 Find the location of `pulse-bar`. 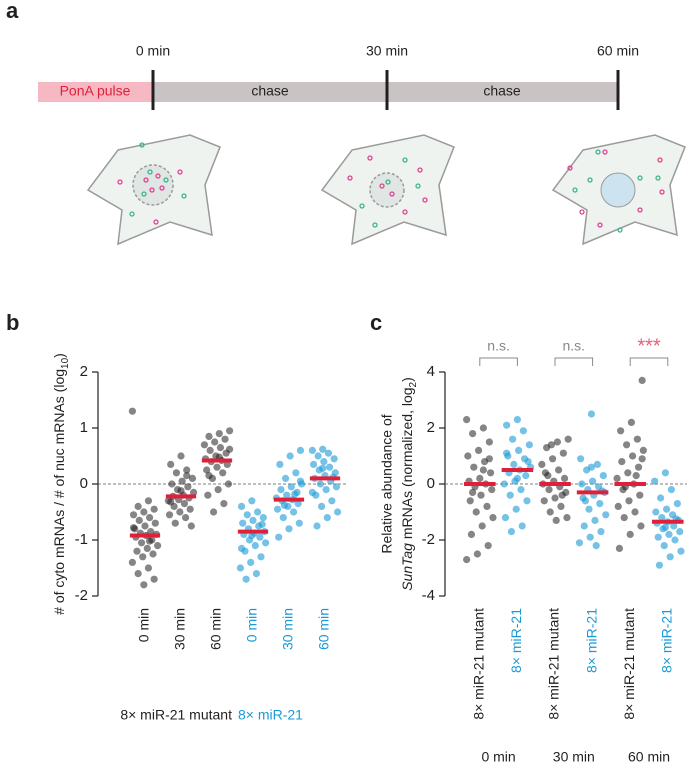

pulse-bar is located at coordinates (95, 92).